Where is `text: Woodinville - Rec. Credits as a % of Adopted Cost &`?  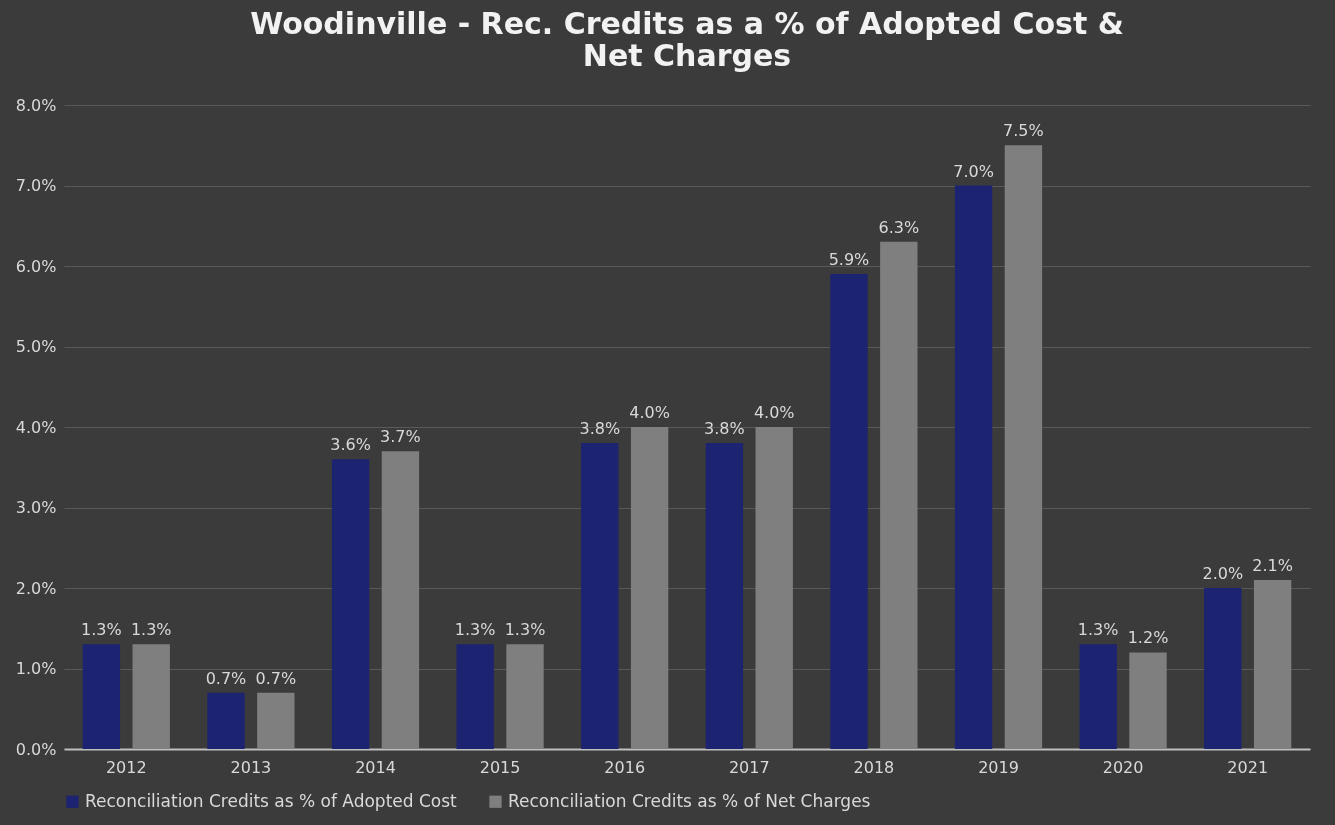
text: Woodinville - Rec. Credits as a % of Adopted Cost & is located at coordinates (687, 23).